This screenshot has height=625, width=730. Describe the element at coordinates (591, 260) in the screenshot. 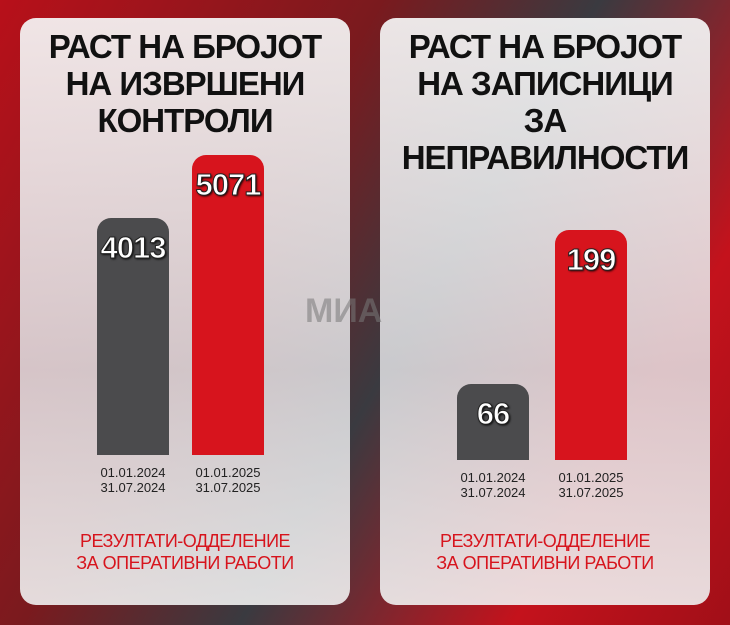

I see `value-label: 199` at that location.